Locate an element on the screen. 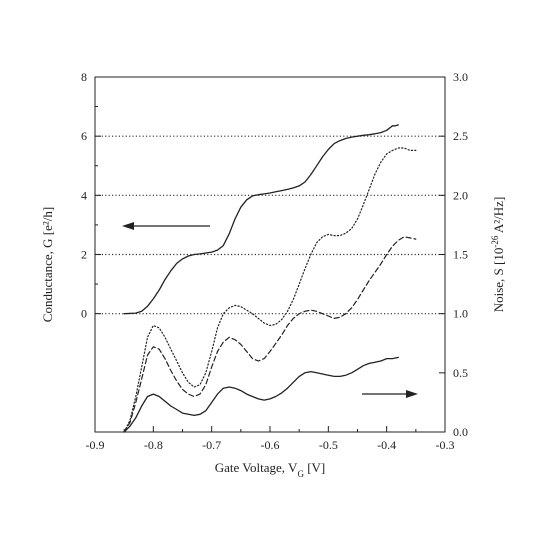 This screenshot has width=545, height=545. y-left-tick-label: 6 is located at coordinates (84, 136).